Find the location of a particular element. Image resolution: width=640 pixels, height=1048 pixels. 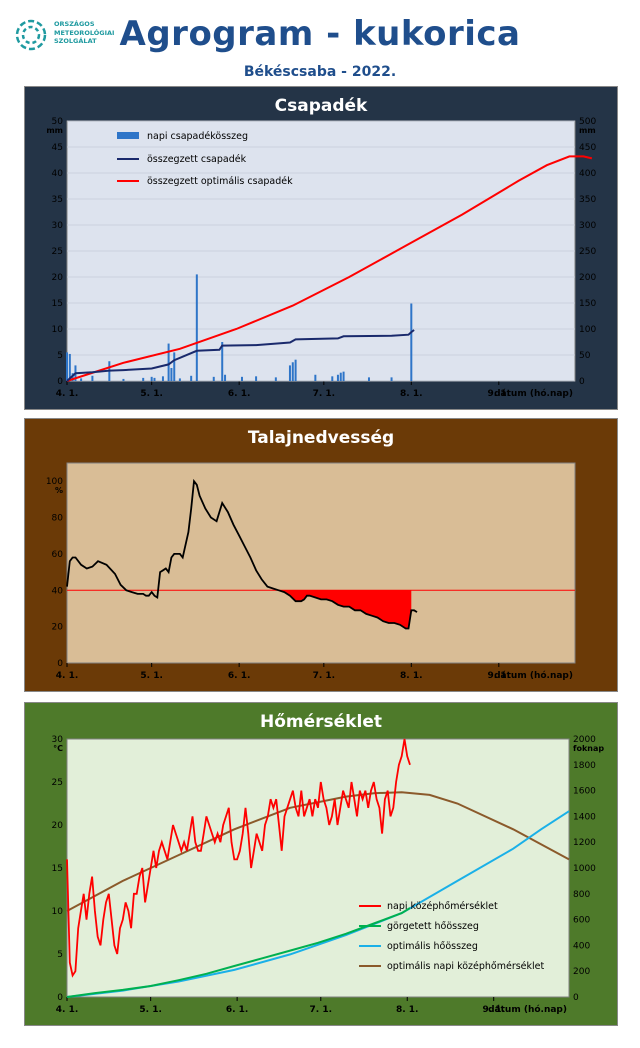

y-right-tick-label: 250 is located at coordinates (587, 252).